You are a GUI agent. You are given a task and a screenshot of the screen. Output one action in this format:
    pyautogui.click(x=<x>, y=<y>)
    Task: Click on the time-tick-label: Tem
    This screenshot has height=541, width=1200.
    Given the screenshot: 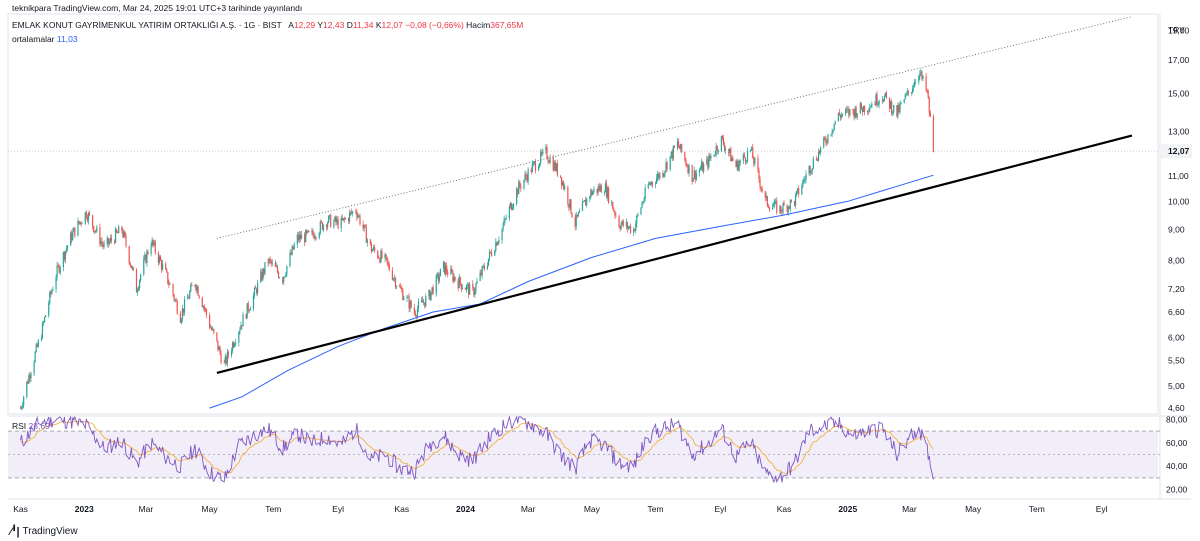 What is the action you would take?
    pyautogui.click(x=273, y=509)
    